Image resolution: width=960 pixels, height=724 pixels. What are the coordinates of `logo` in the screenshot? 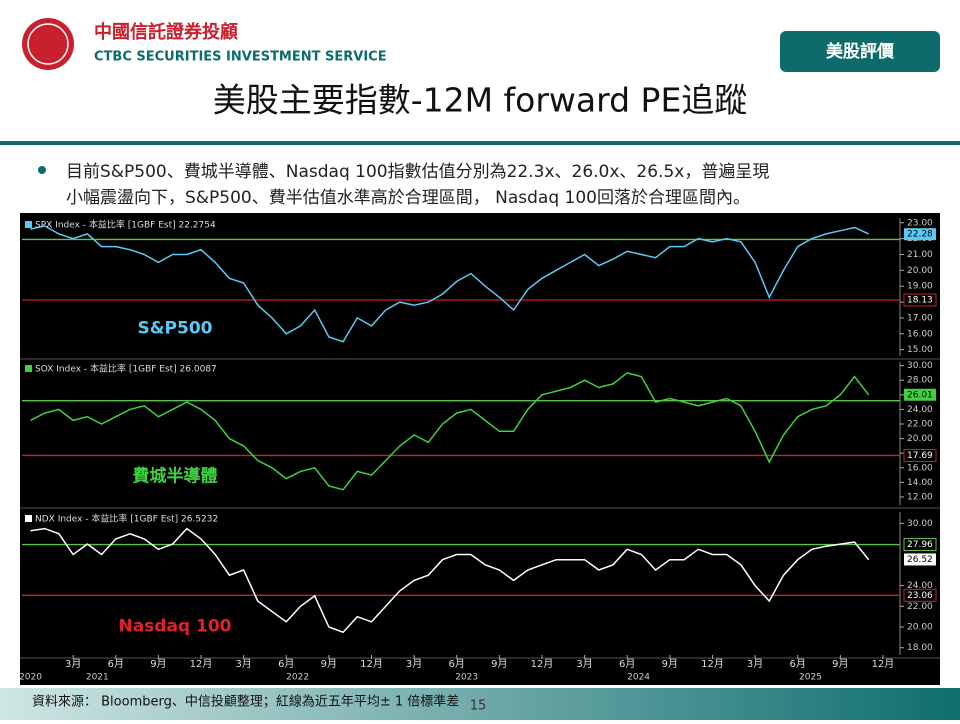 It's located at (48, 44).